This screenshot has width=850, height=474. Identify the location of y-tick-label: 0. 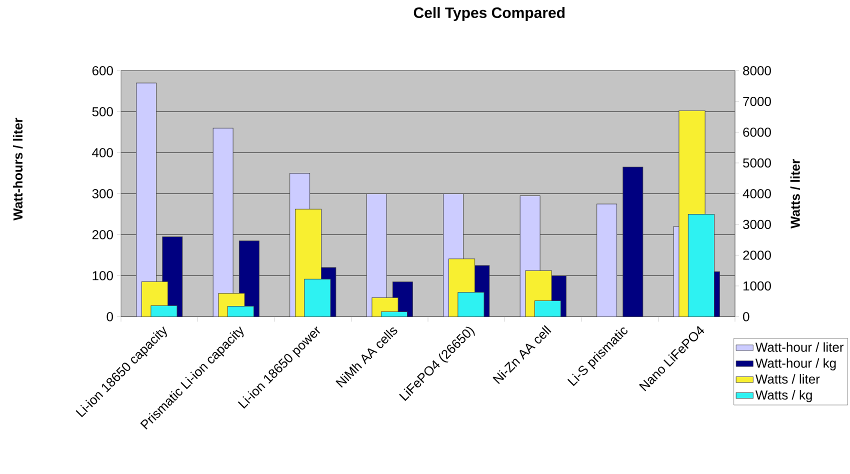
(109, 317).